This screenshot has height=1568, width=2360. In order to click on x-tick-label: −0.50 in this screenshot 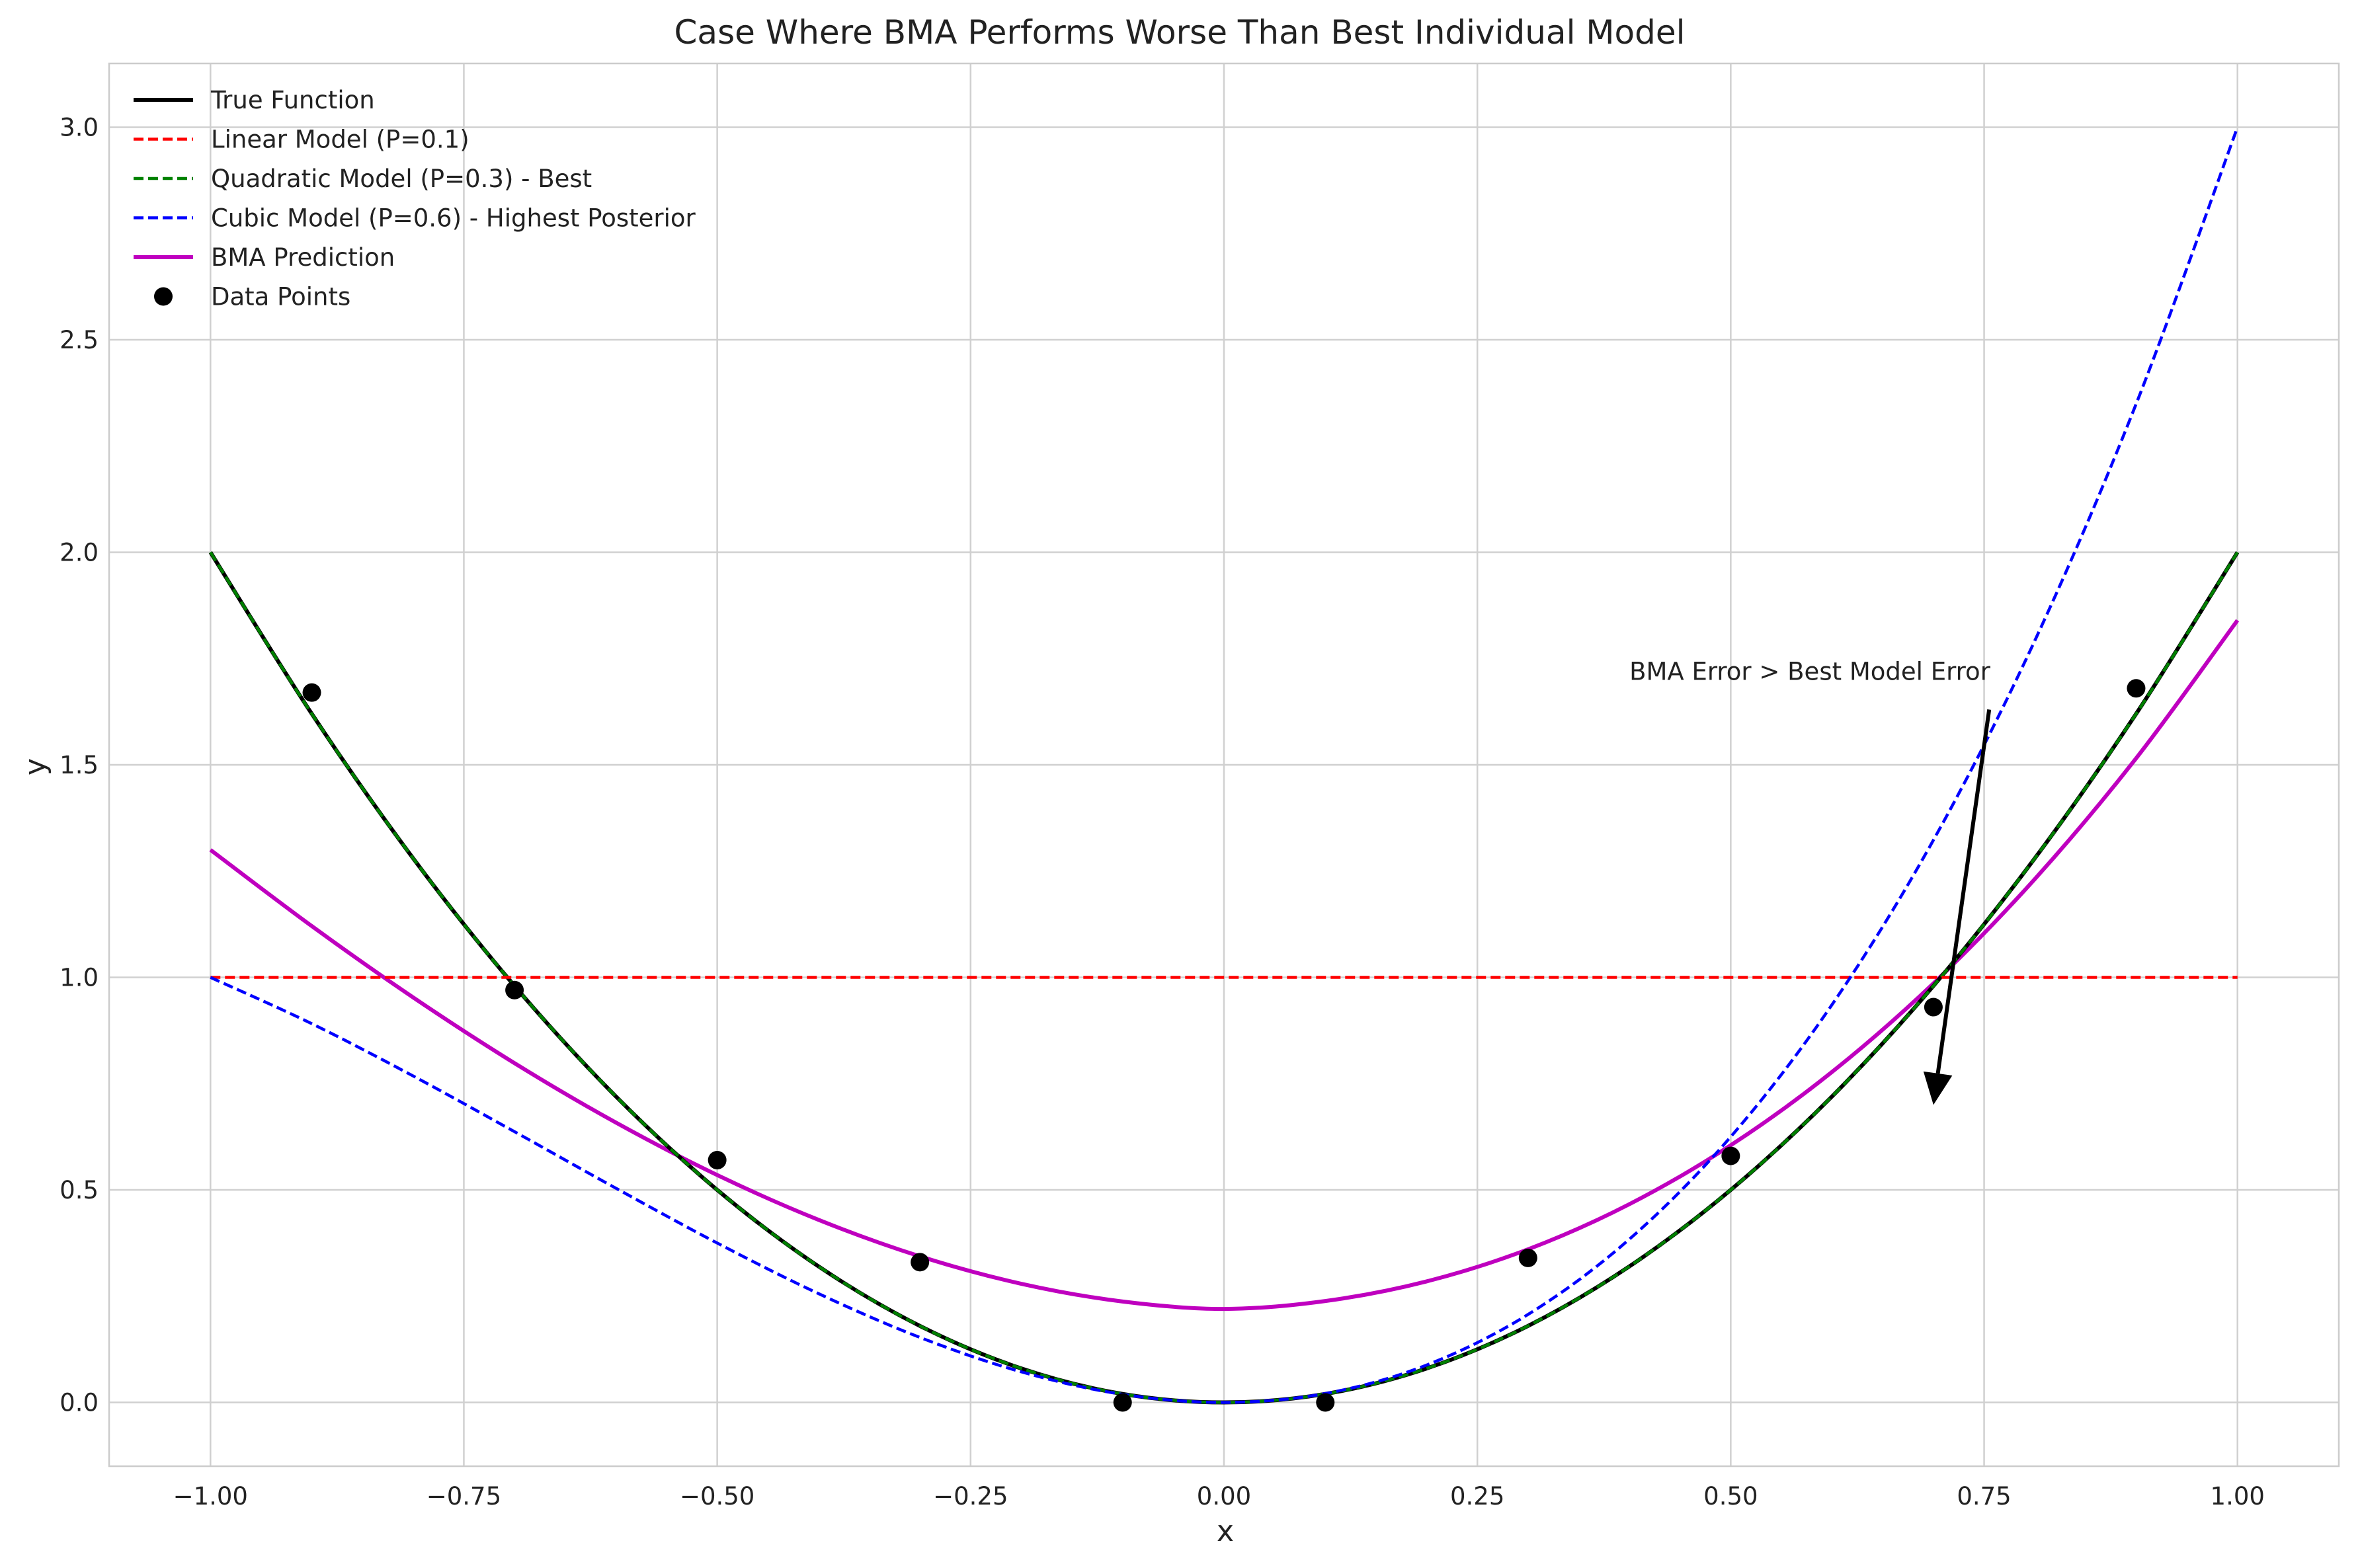, I will do `click(717, 1496)`.